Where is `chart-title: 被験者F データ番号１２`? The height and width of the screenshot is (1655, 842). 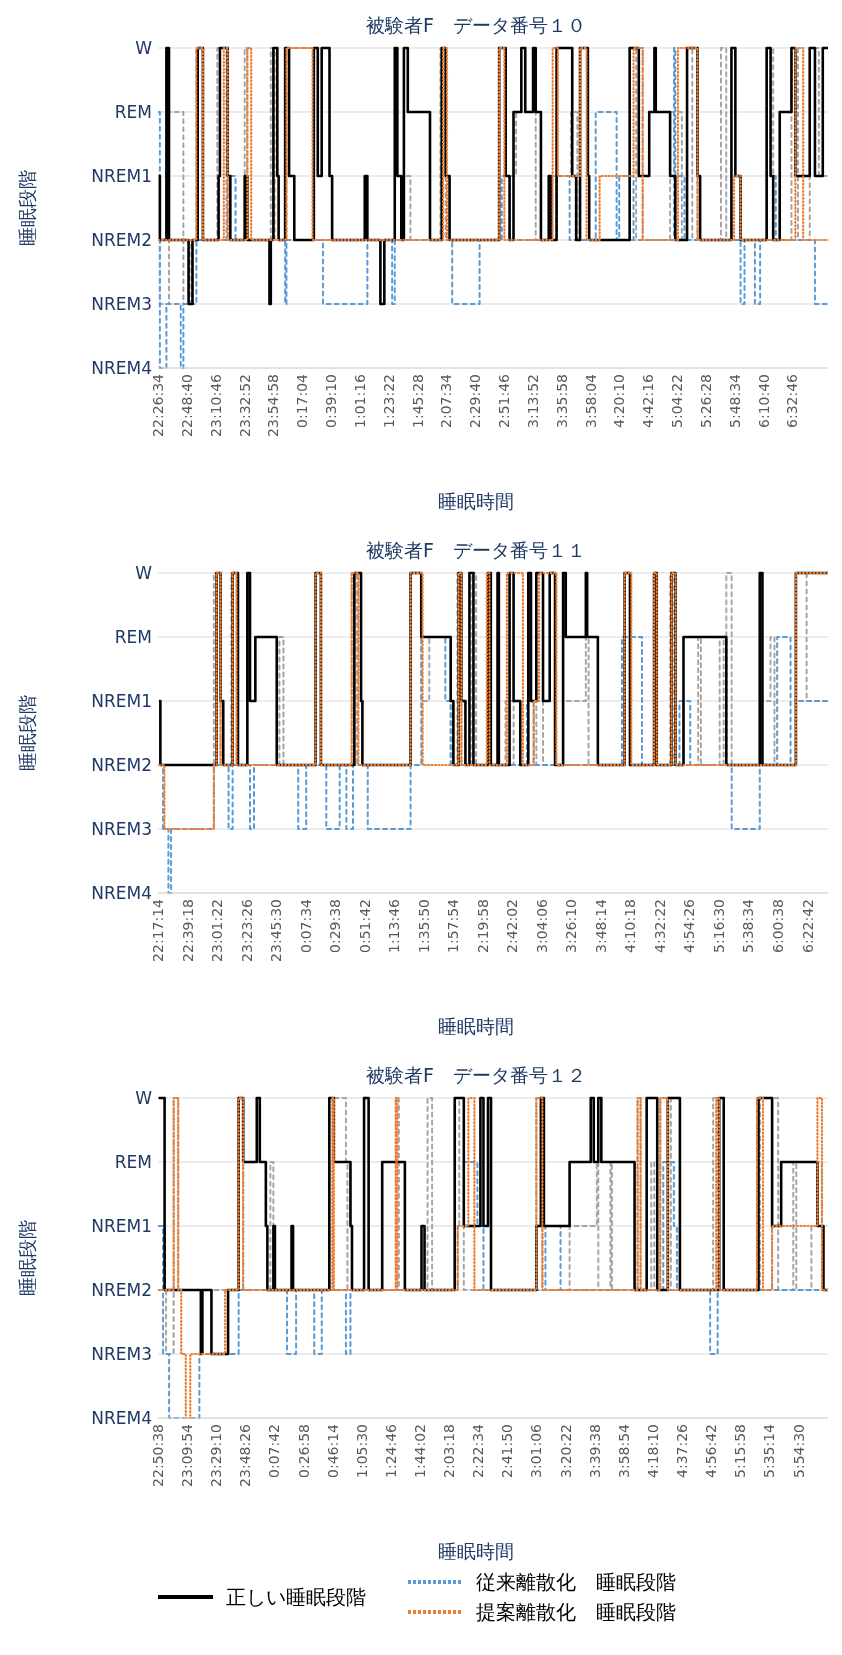 chart-title: 被験者F データ番号１２ is located at coordinates (476, 1075).